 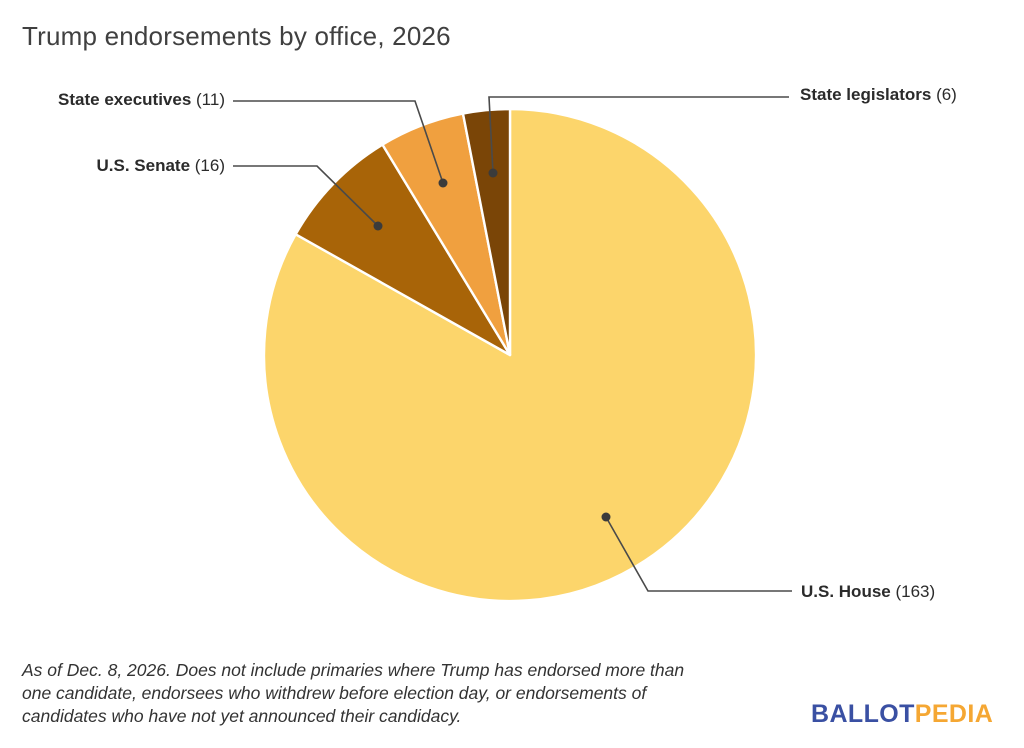 I want to click on logo-ballot-text: BALLOT, so click(x=863, y=714).